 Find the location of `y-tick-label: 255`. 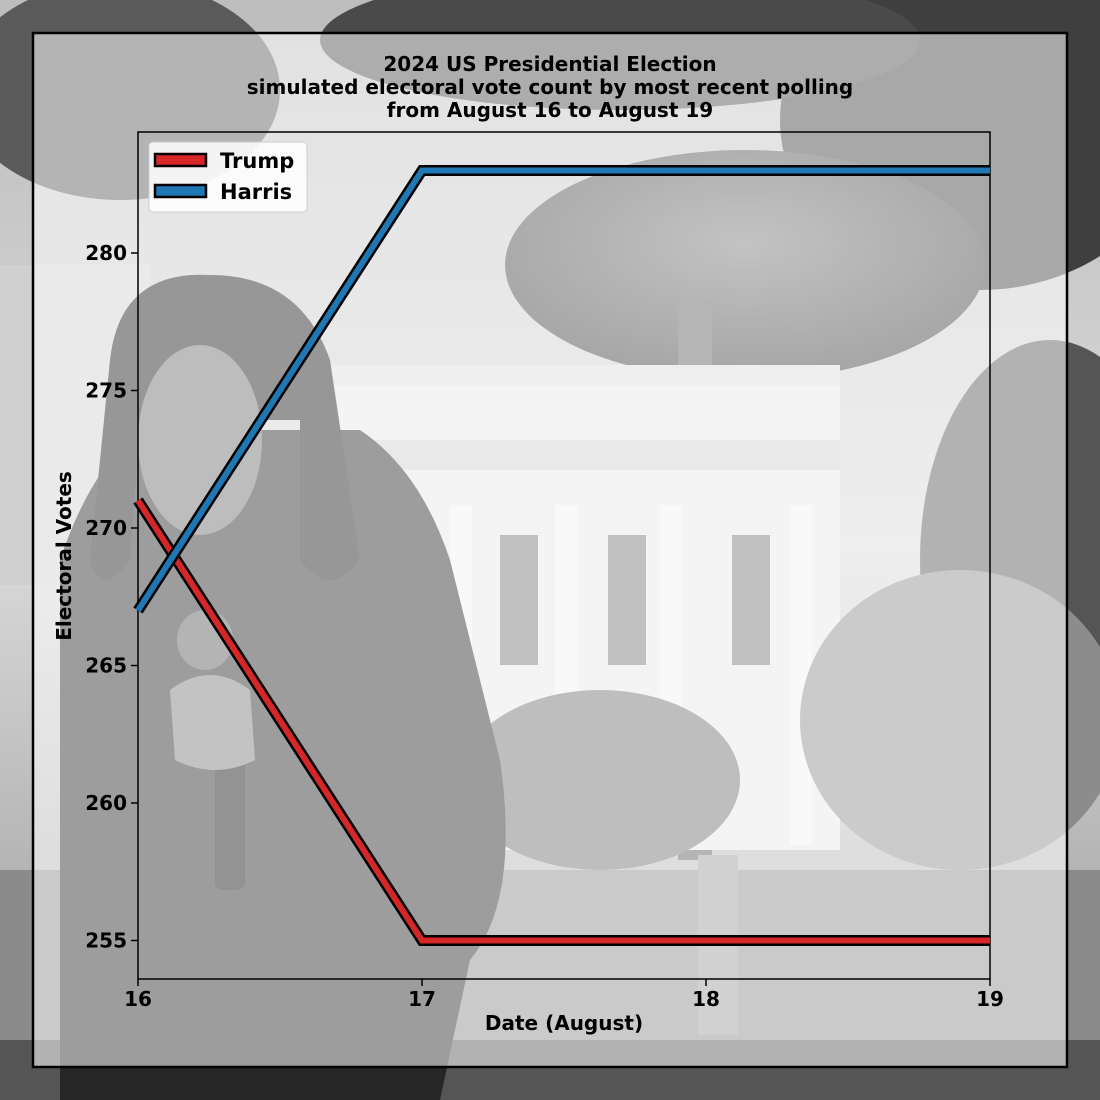

y-tick-label: 255 is located at coordinates (106, 941).